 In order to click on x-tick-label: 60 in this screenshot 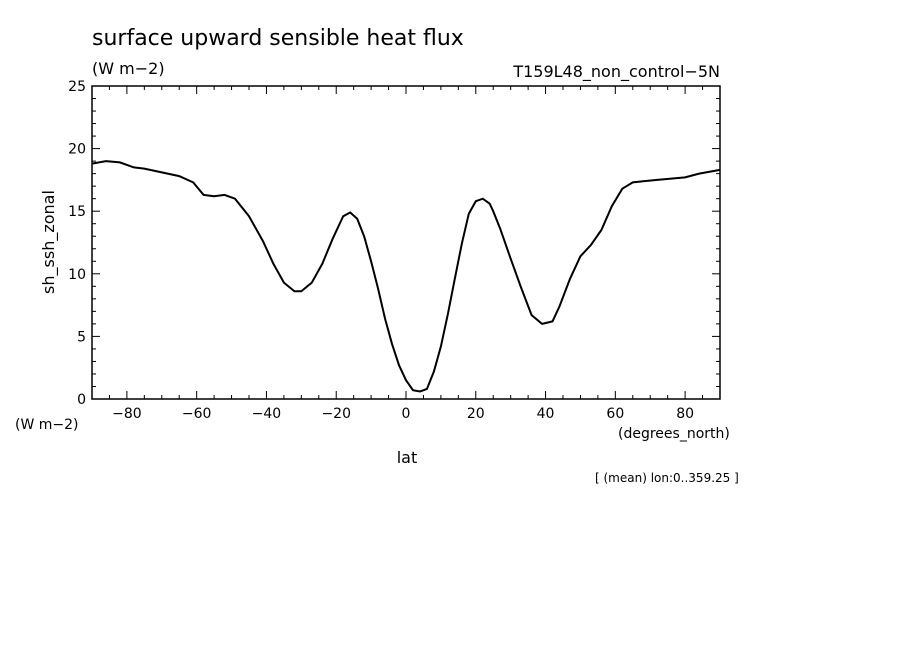, I will do `click(615, 414)`.